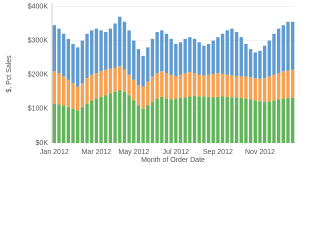  Describe the element at coordinates (218, 152) in the screenshot. I see `x-tick-label: Sep 2012` at that location.